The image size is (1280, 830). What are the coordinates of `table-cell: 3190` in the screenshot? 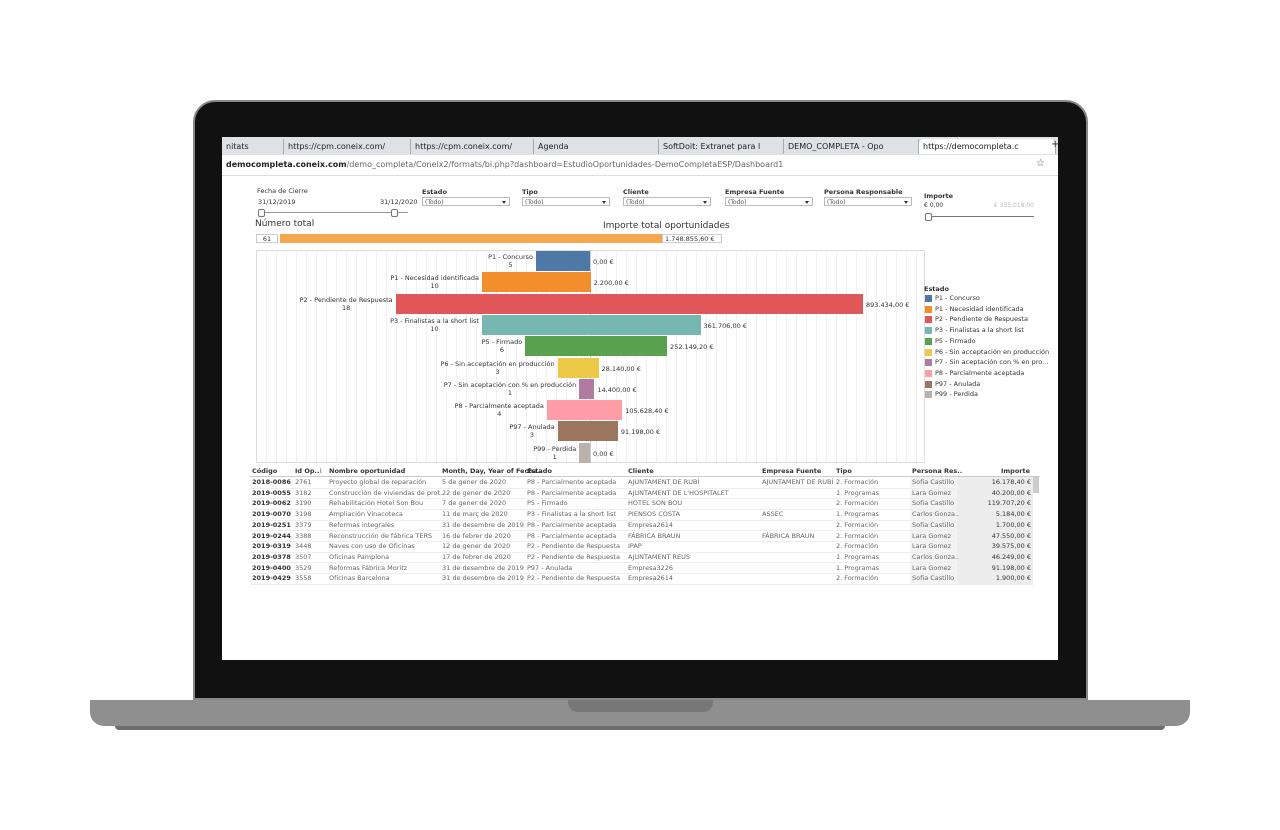 It's located at (303, 503).